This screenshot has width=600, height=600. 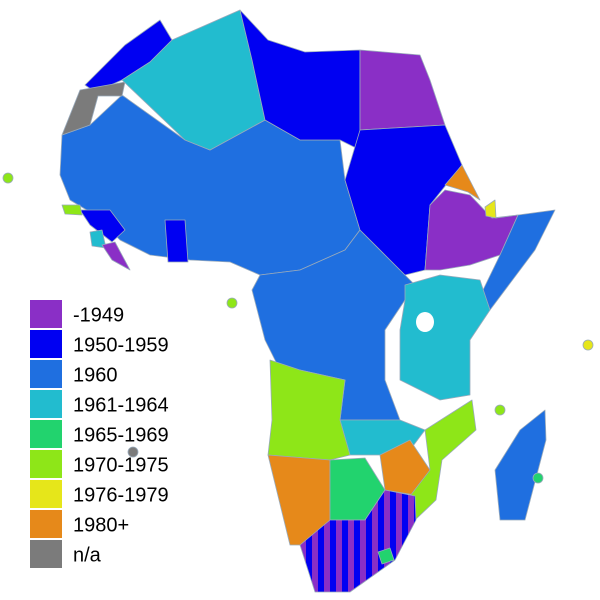 What do you see at coordinates (538, 478) in the screenshot?
I see `mauritius` at bounding box center [538, 478].